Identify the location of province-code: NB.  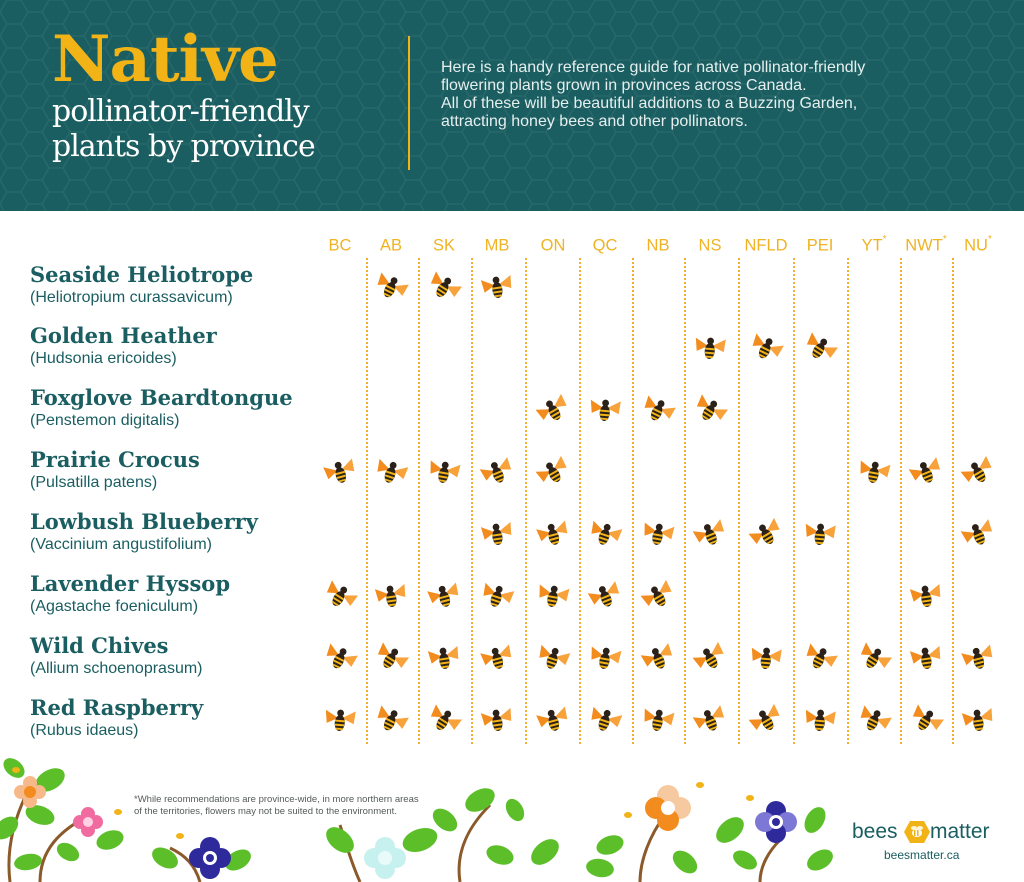
(658, 245).